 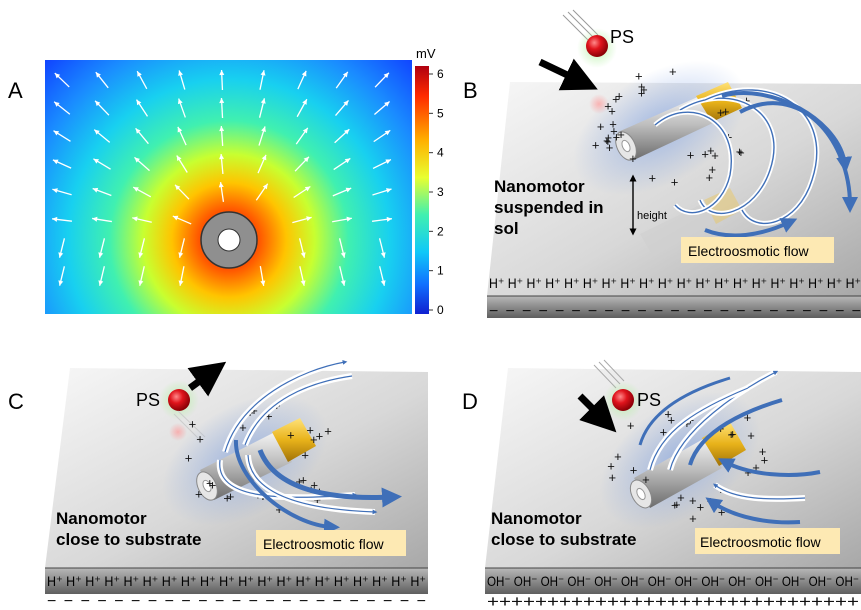 What do you see at coordinates (440, 113) in the screenshot?
I see `colorbar-tick-label: 5` at bounding box center [440, 113].